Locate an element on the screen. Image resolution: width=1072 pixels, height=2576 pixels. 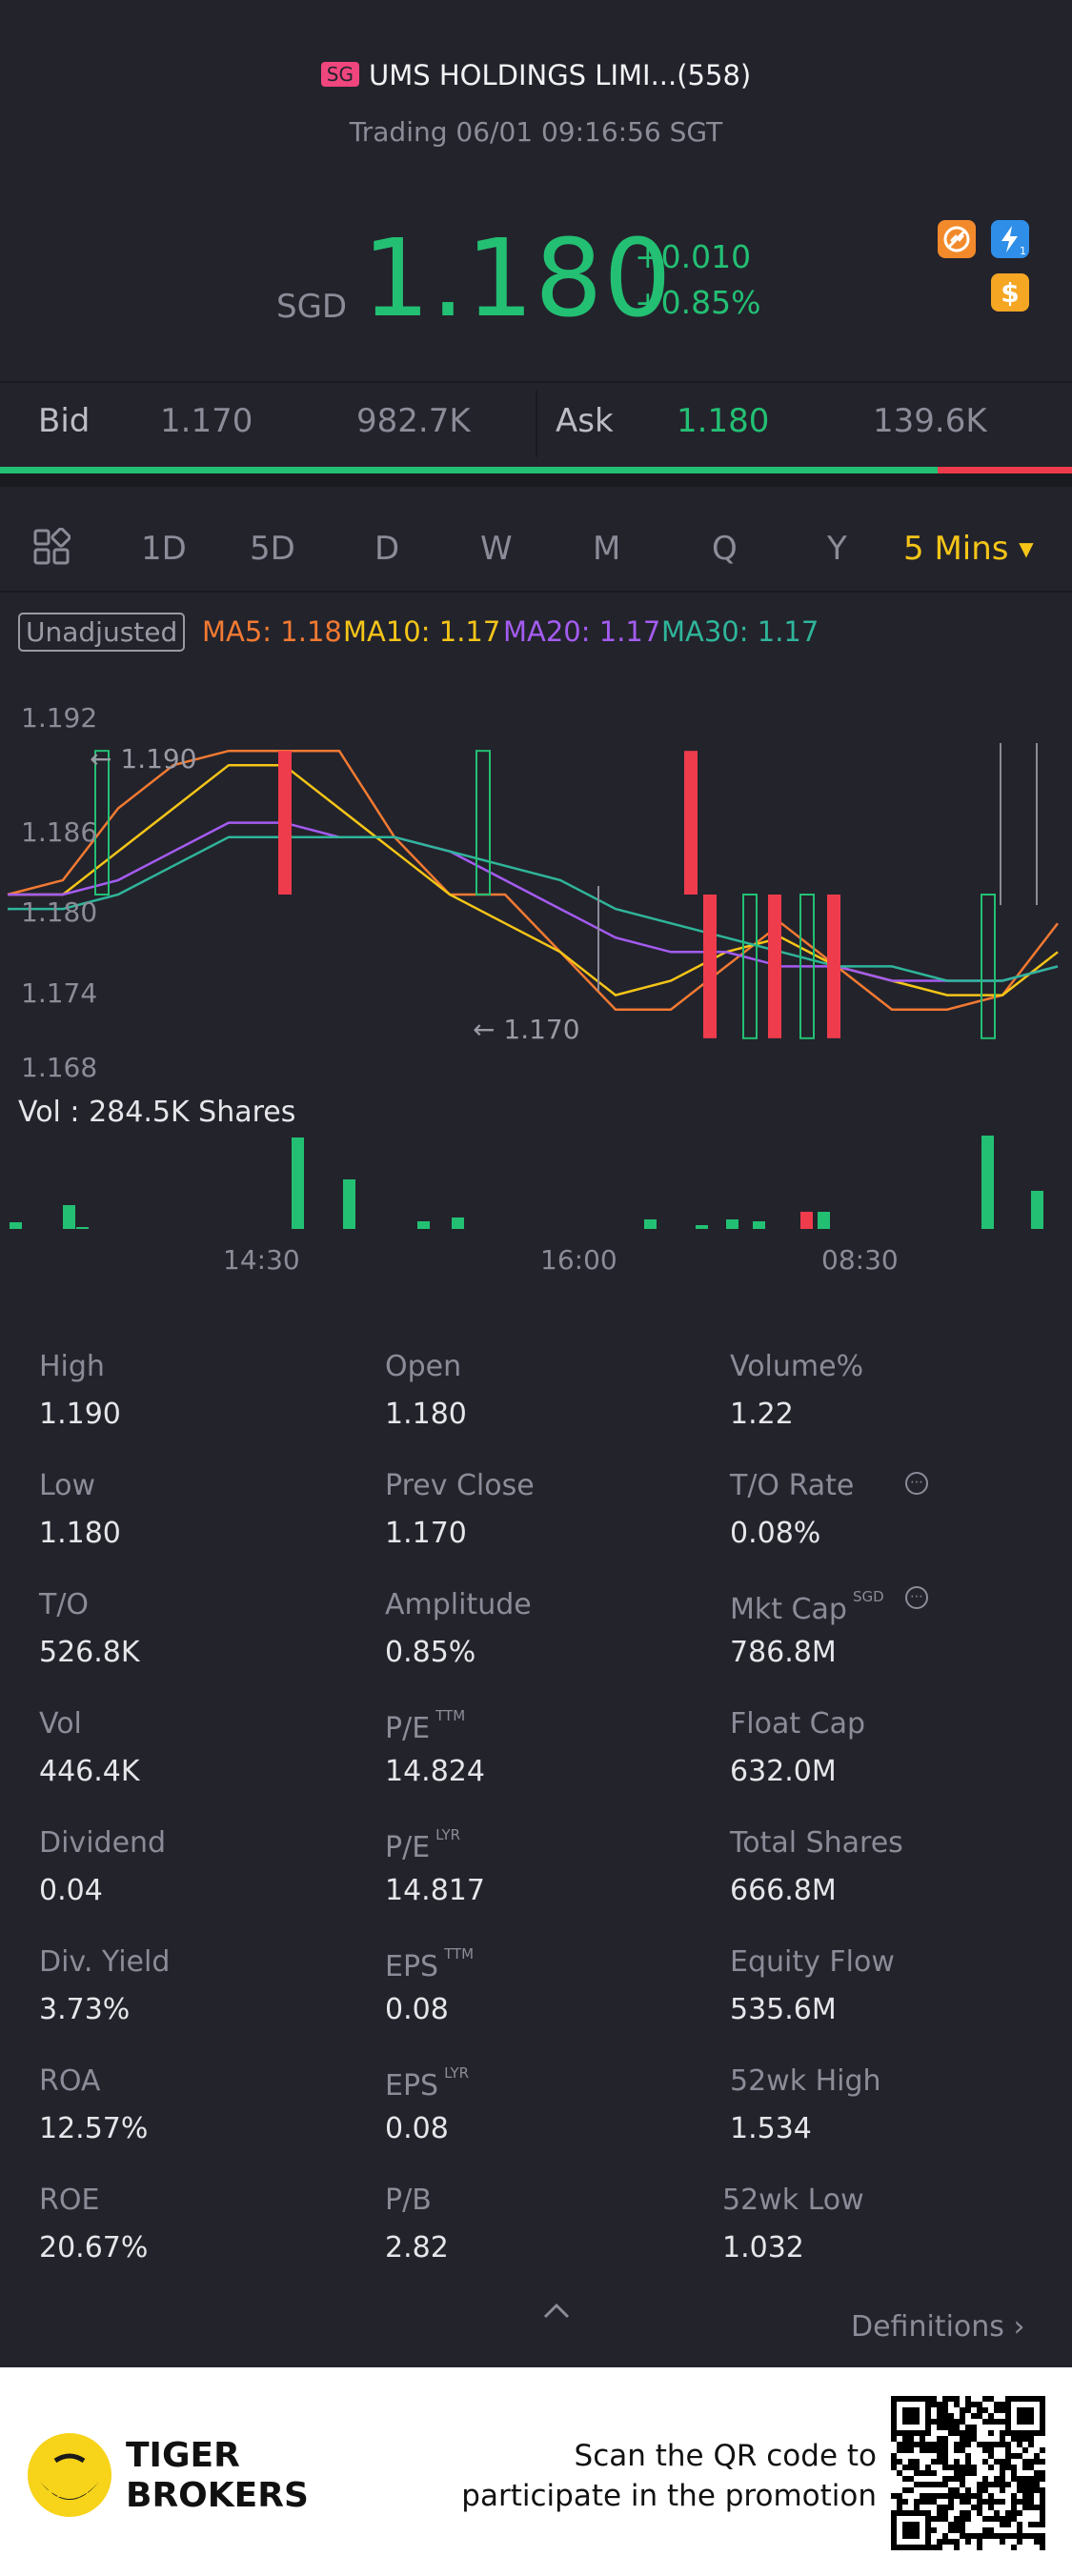
unadjusted-toggle: Unadjusted is located at coordinates (102, 632).